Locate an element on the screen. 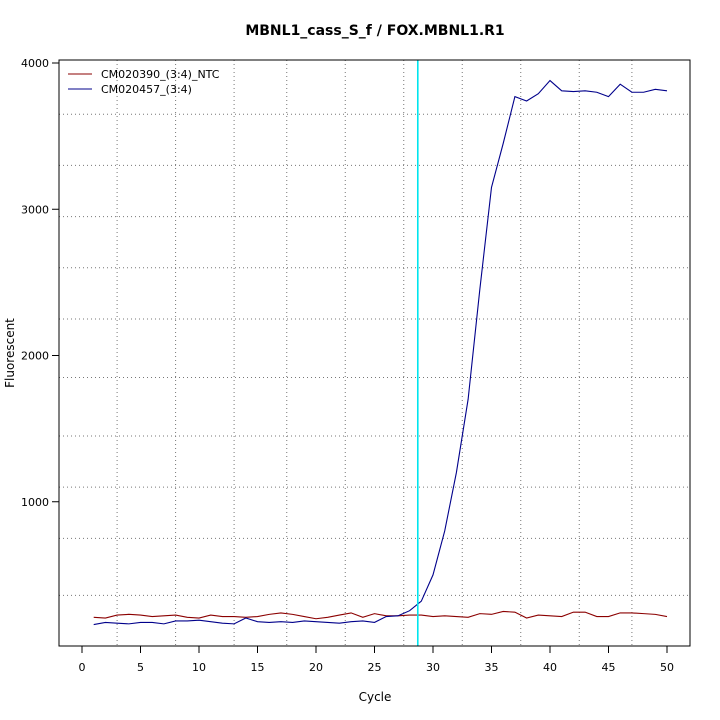 The height and width of the screenshot is (720, 720). y-tick-label-0: 1000 is located at coordinates (35, 502).